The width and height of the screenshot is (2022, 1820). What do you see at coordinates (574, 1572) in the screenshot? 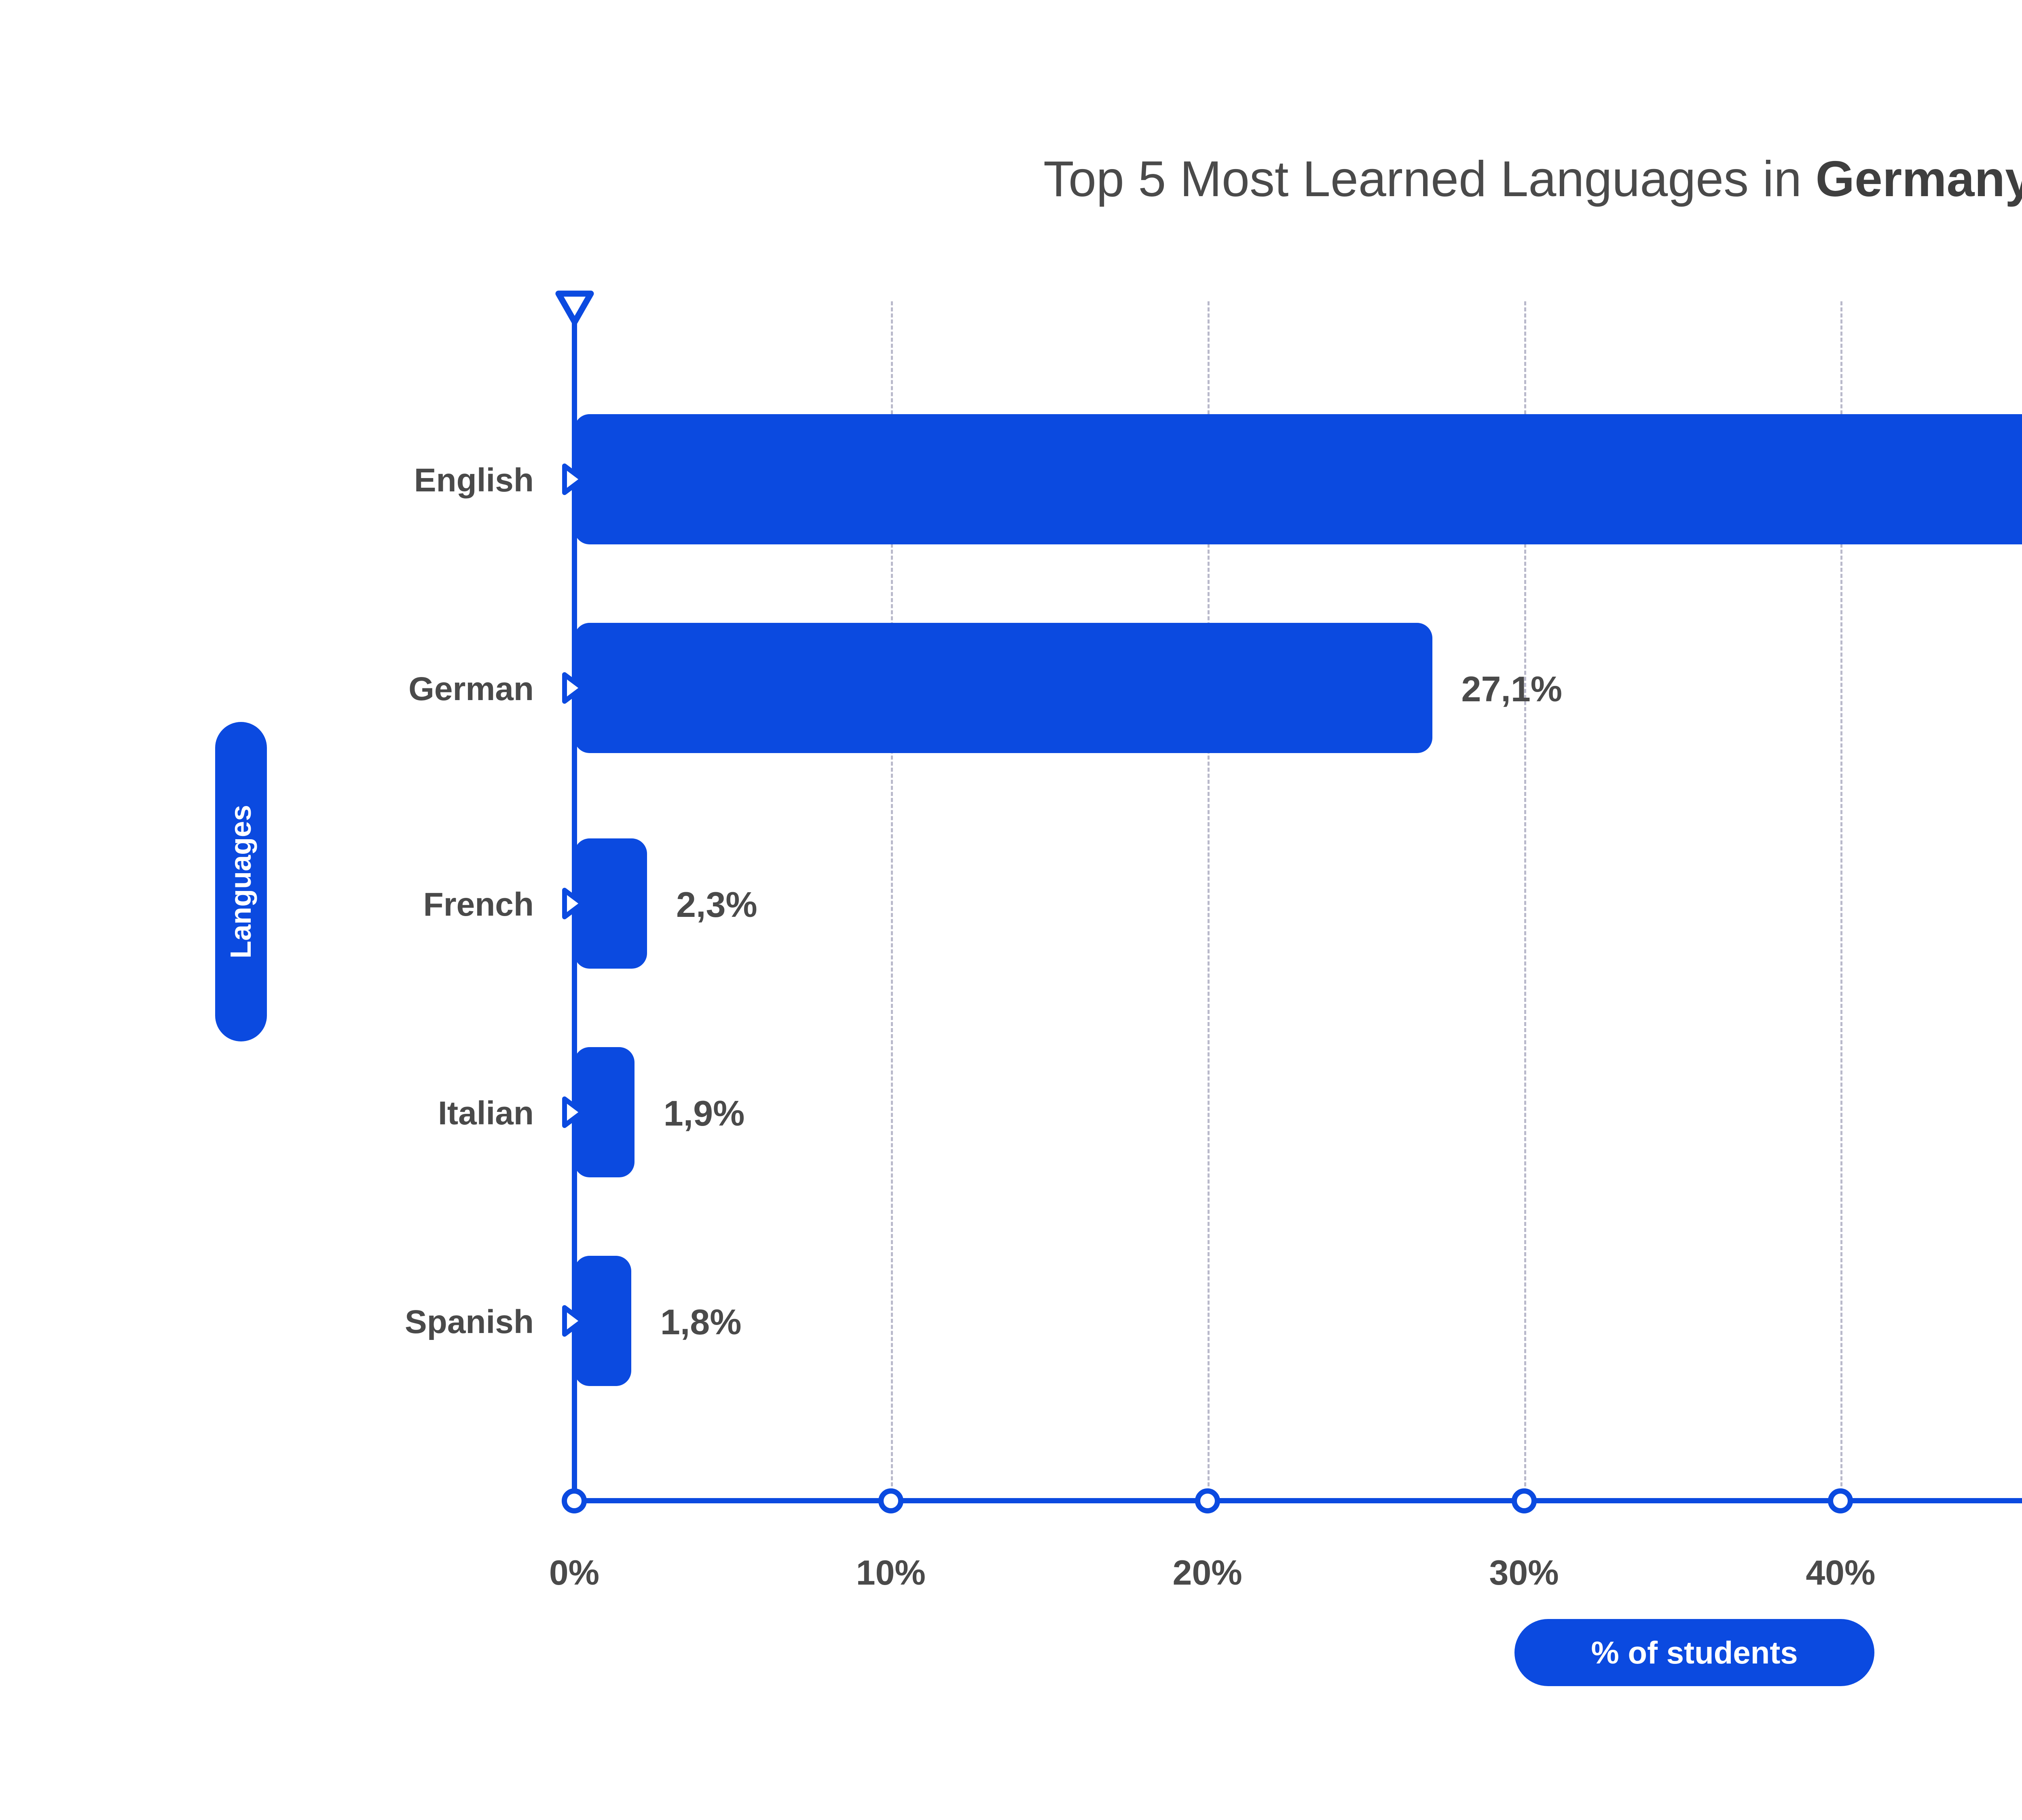
I see `x-axis-tick-label: 0%` at bounding box center [574, 1572].